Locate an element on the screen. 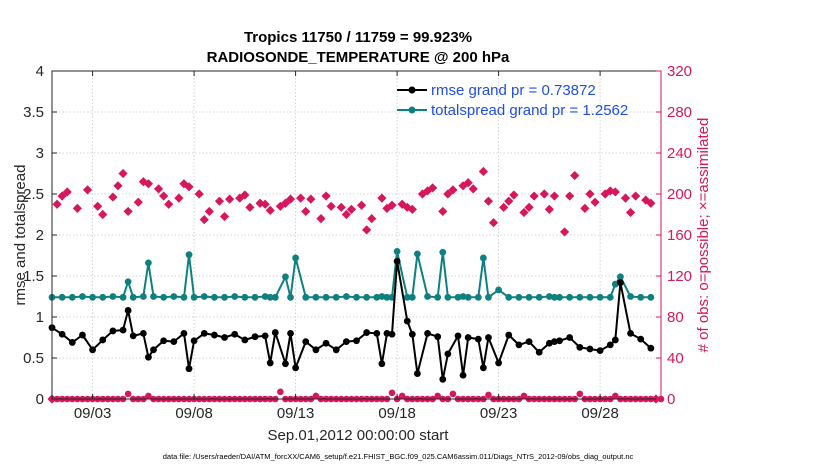  x-tick-label: 09/08 is located at coordinates (194, 413).